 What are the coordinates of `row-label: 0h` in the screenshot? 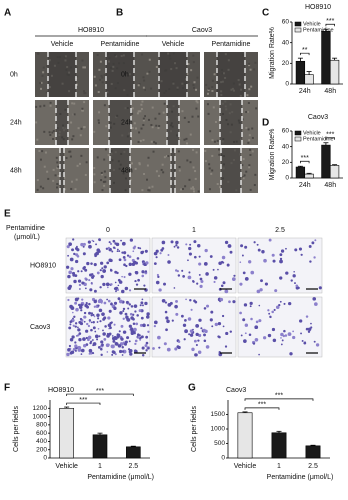 It's located at (14, 74).